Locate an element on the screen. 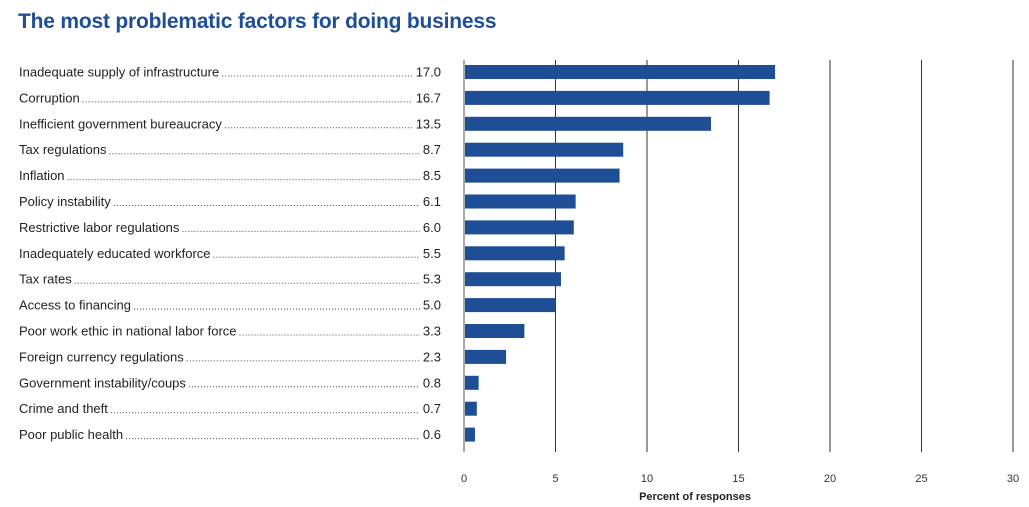  data-label: 5.0 is located at coordinates (432, 305).